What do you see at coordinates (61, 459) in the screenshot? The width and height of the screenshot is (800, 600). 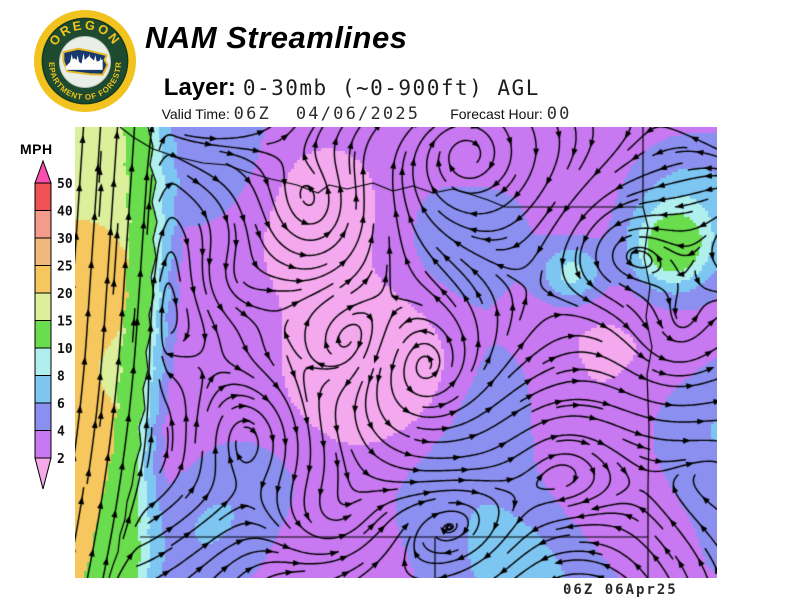 I see `legend-tick-label: 2` at bounding box center [61, 459].